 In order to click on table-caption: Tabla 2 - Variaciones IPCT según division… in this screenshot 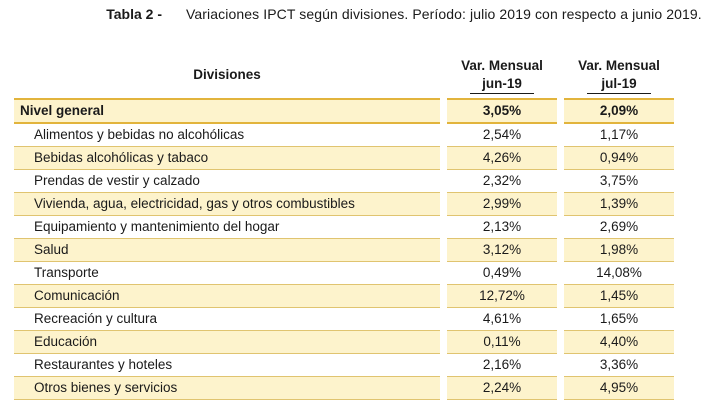, I will do `click(362, 14)`.